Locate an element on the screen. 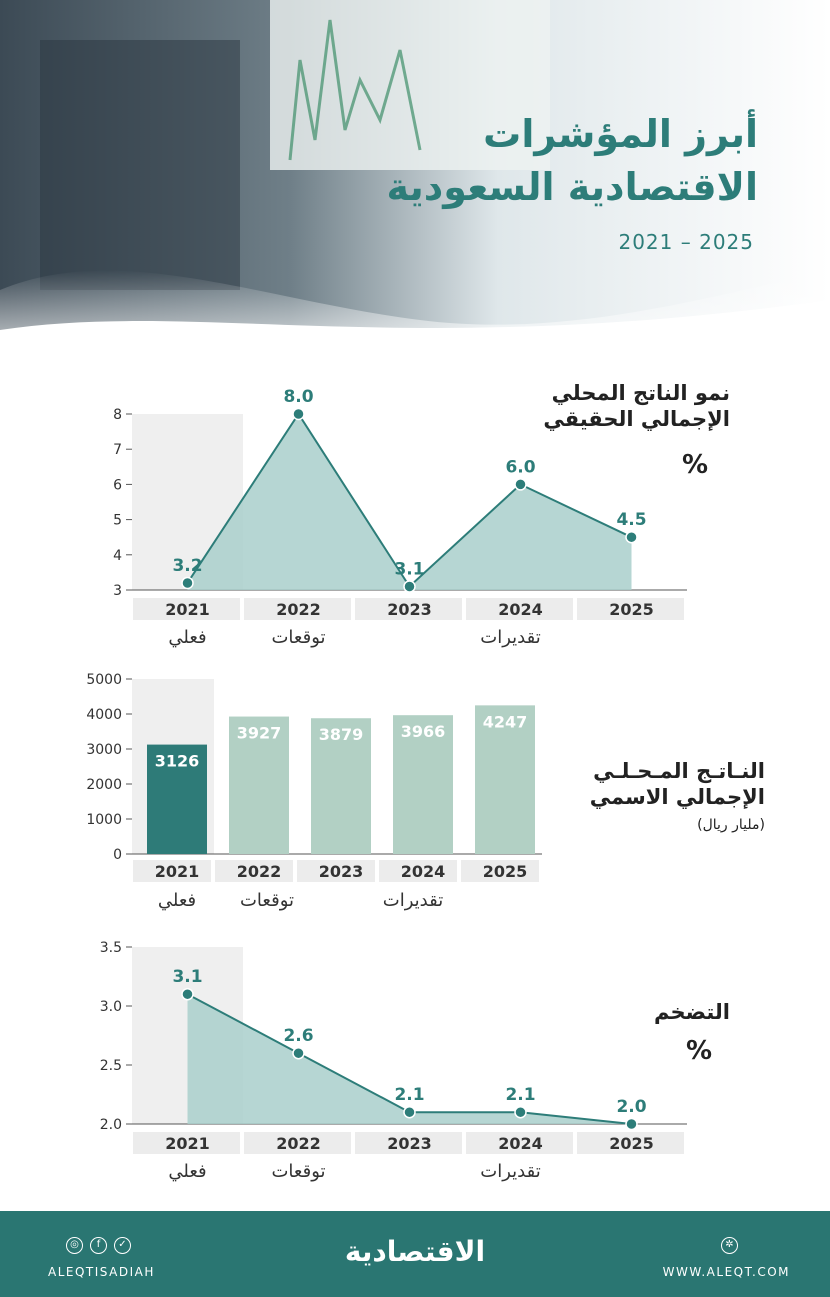  title-line-2: الاقتصادية السعودية is located at coordinates (572, 187).